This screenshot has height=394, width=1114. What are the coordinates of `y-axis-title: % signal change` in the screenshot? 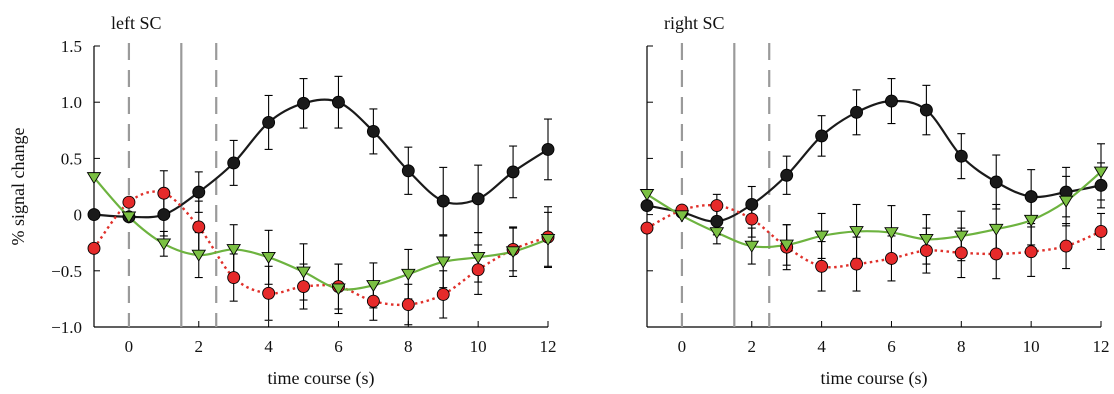 It's located at (18, 187).